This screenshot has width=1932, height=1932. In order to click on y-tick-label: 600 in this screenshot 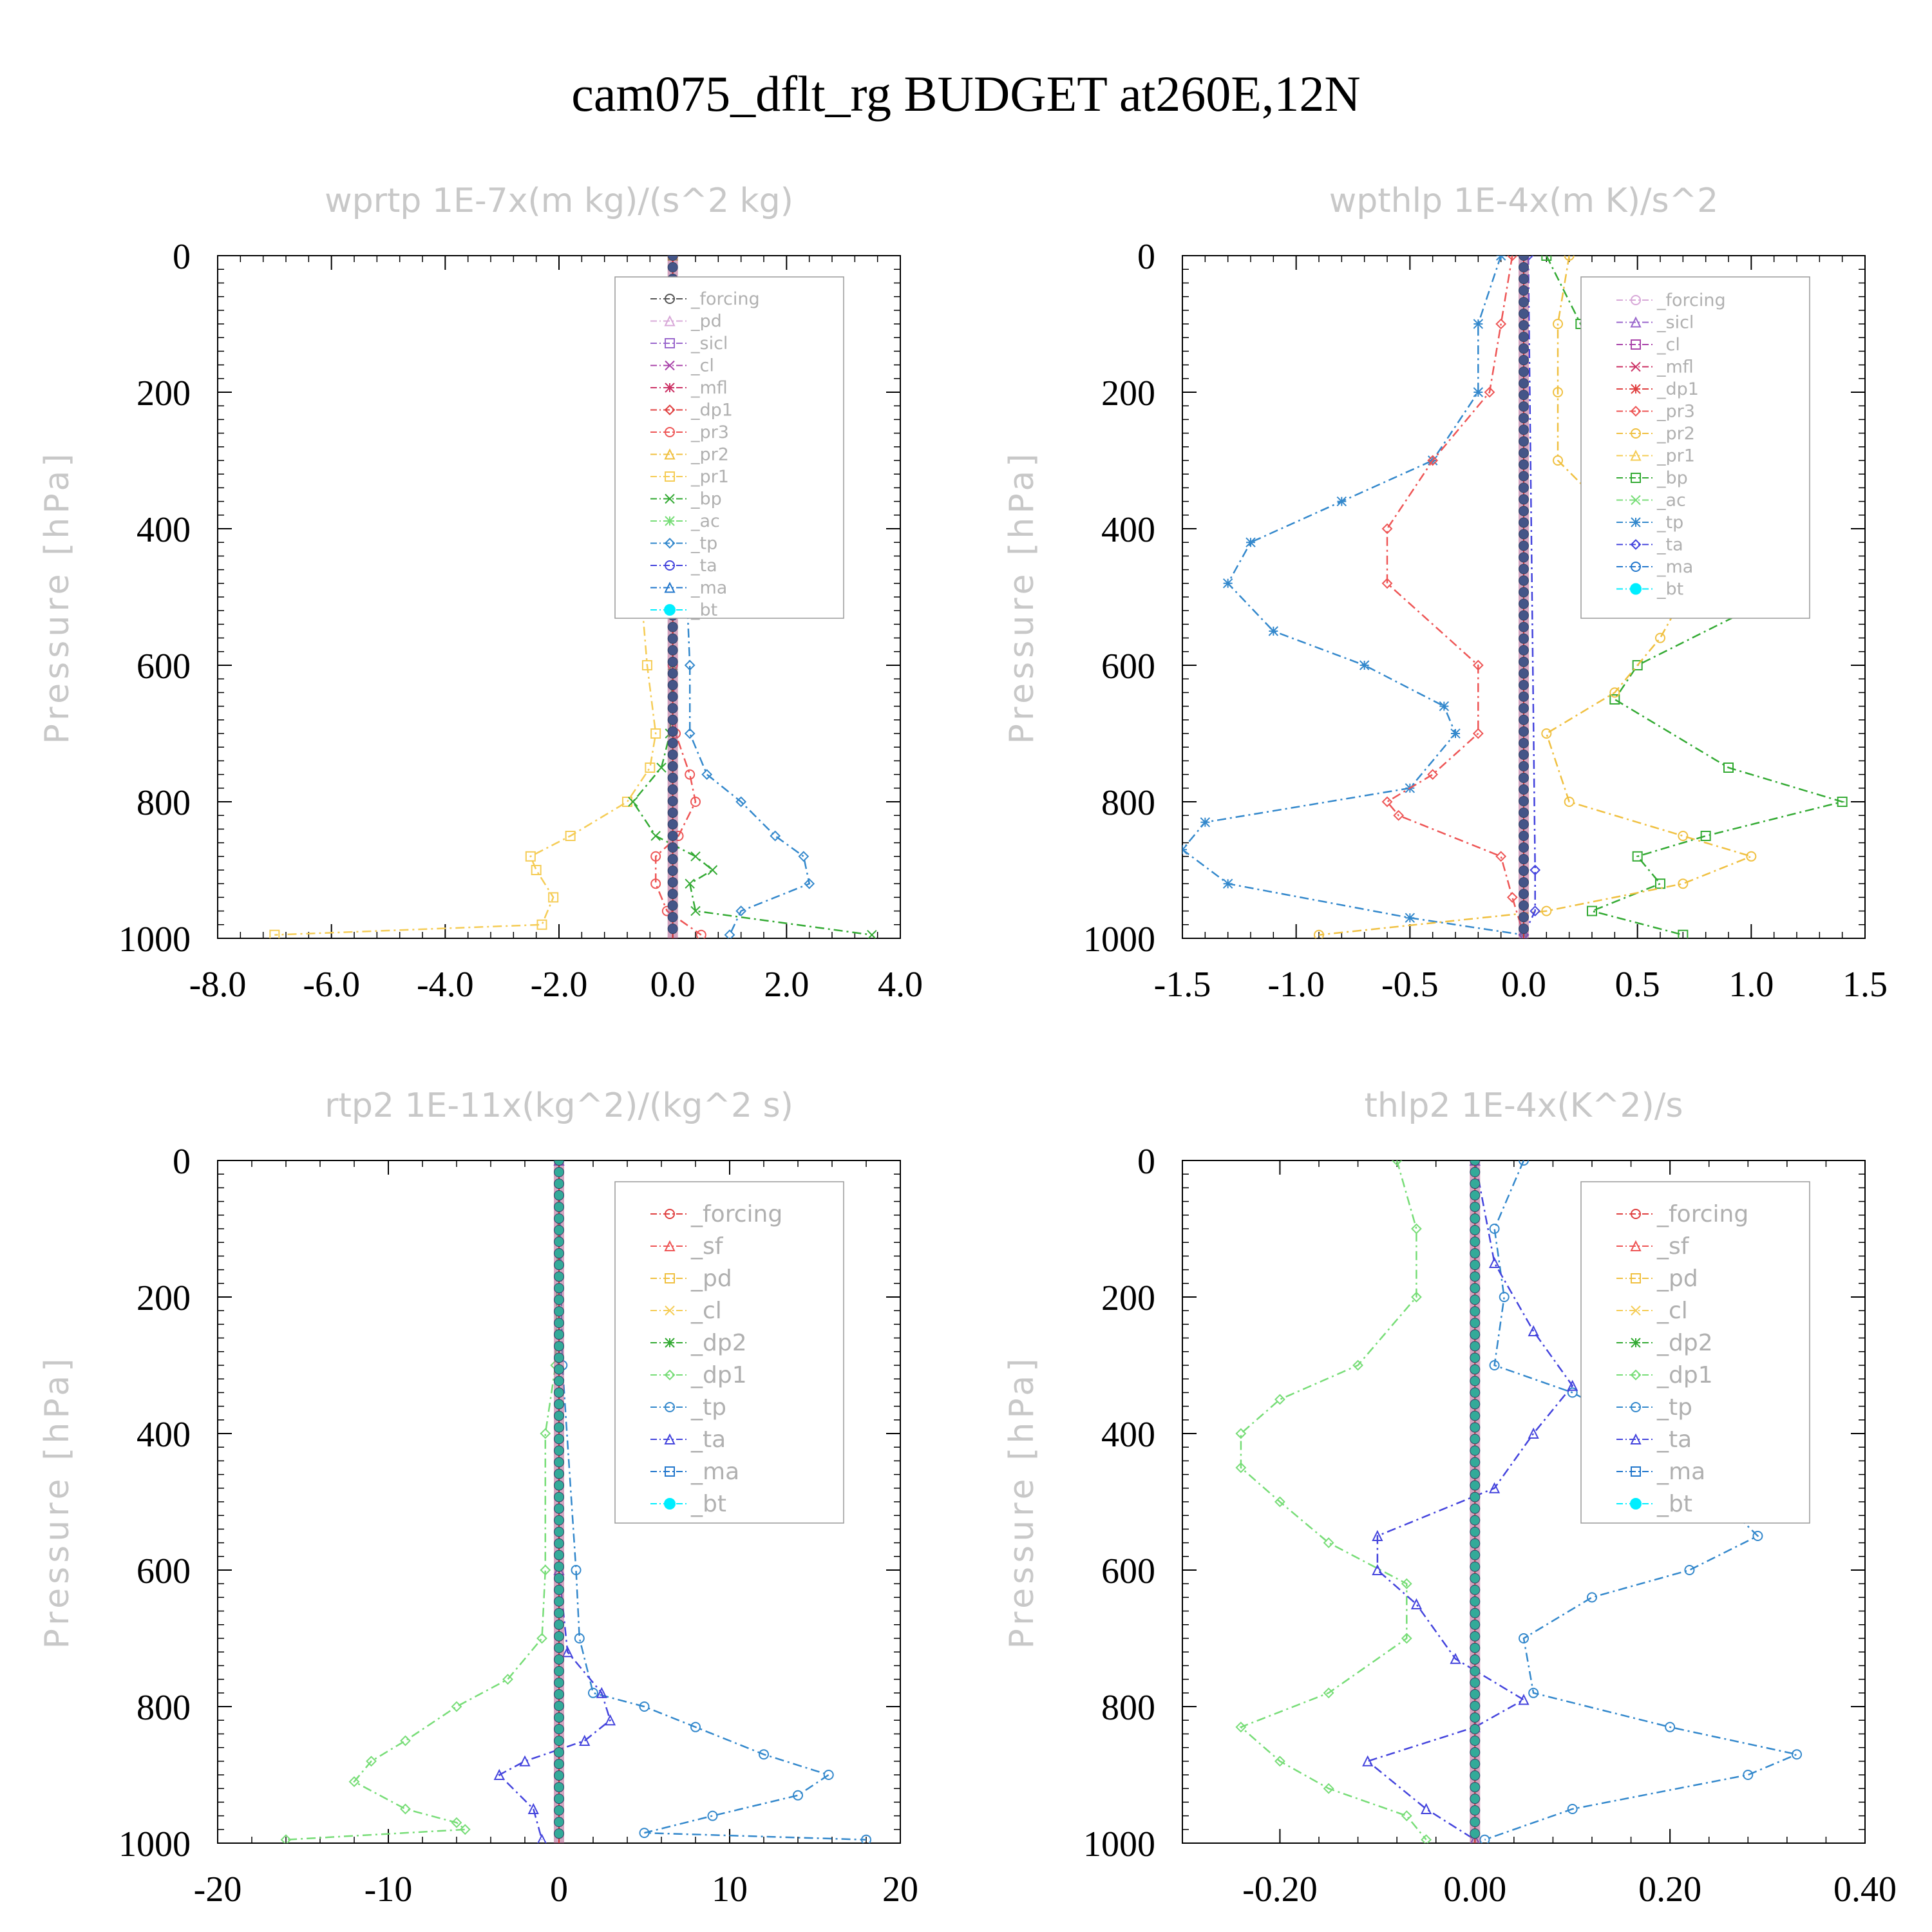, I will do `click(164, 1571)`.